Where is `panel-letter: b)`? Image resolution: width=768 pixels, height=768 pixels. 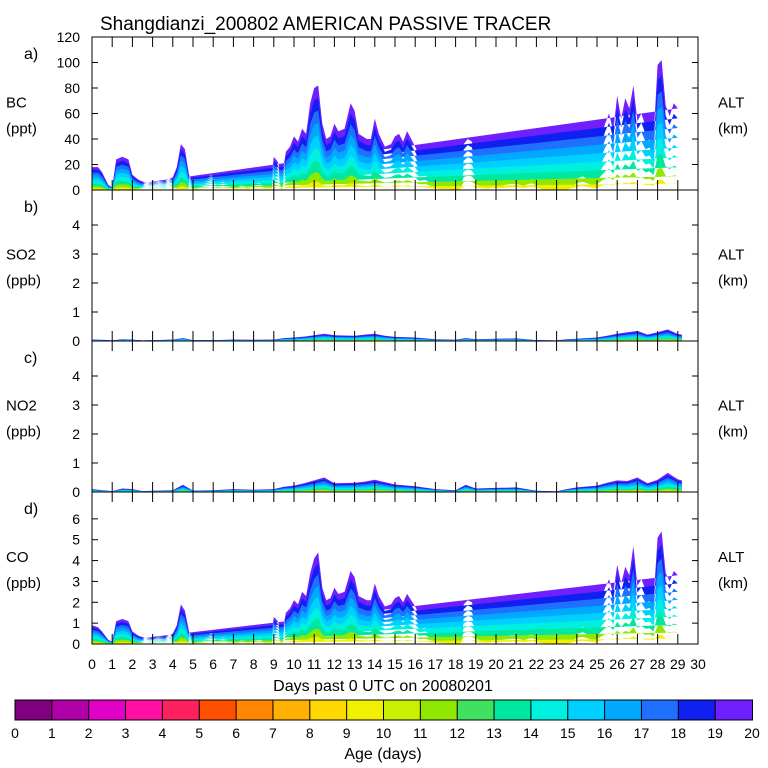 panel-letter: b) is located at coordinates (31, 207).